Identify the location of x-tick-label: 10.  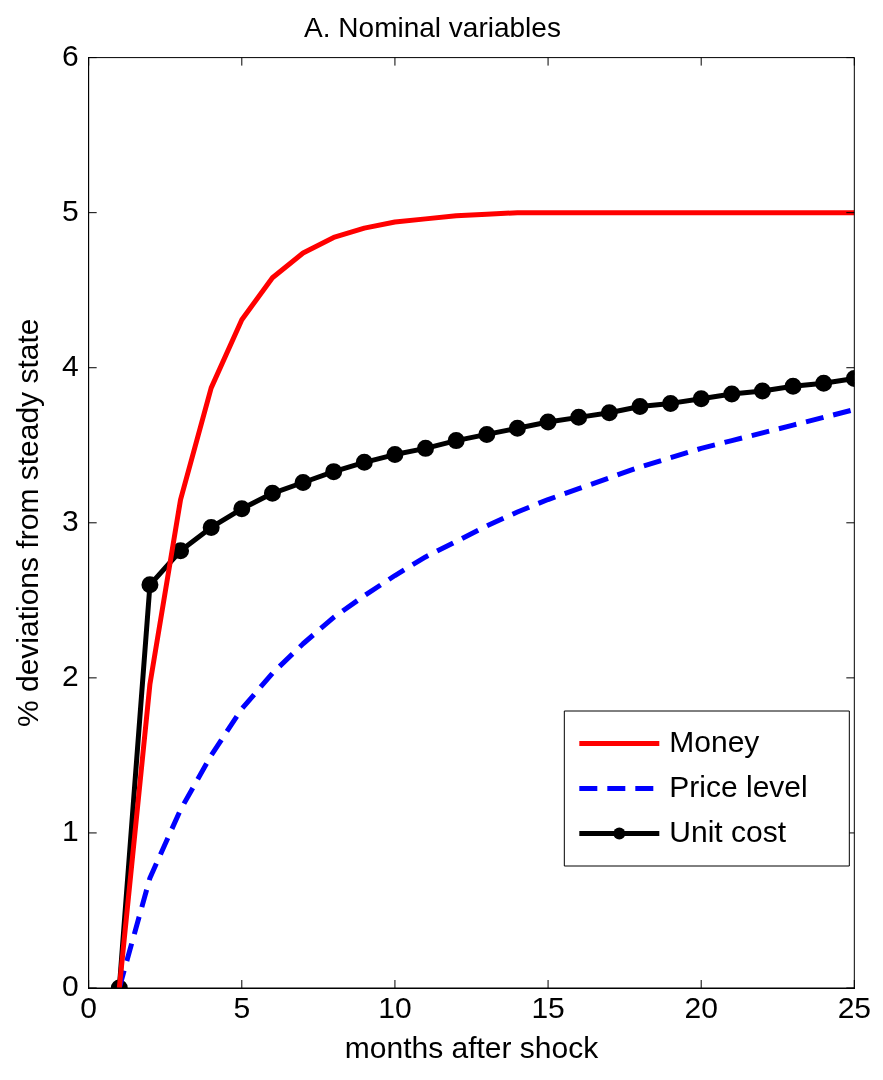
(395, 1008).